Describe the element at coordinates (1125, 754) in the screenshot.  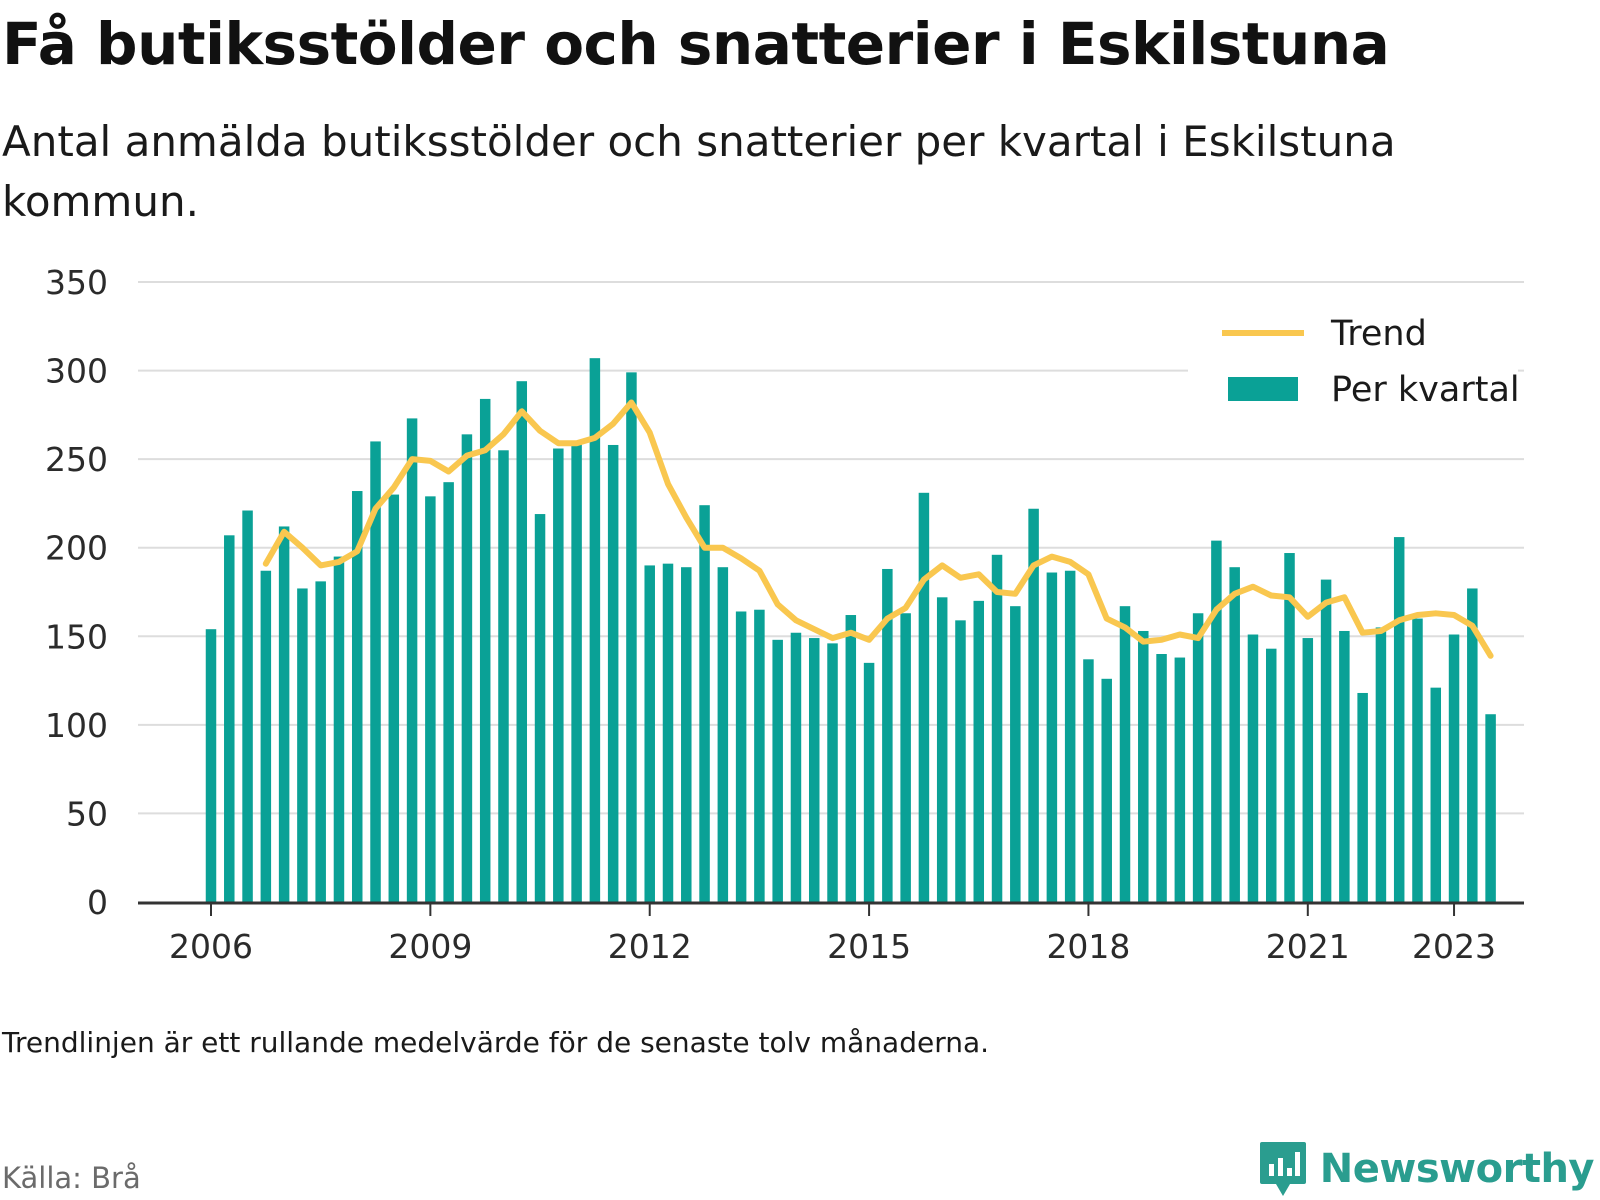
I see `bar-2018-Q3` at that location.